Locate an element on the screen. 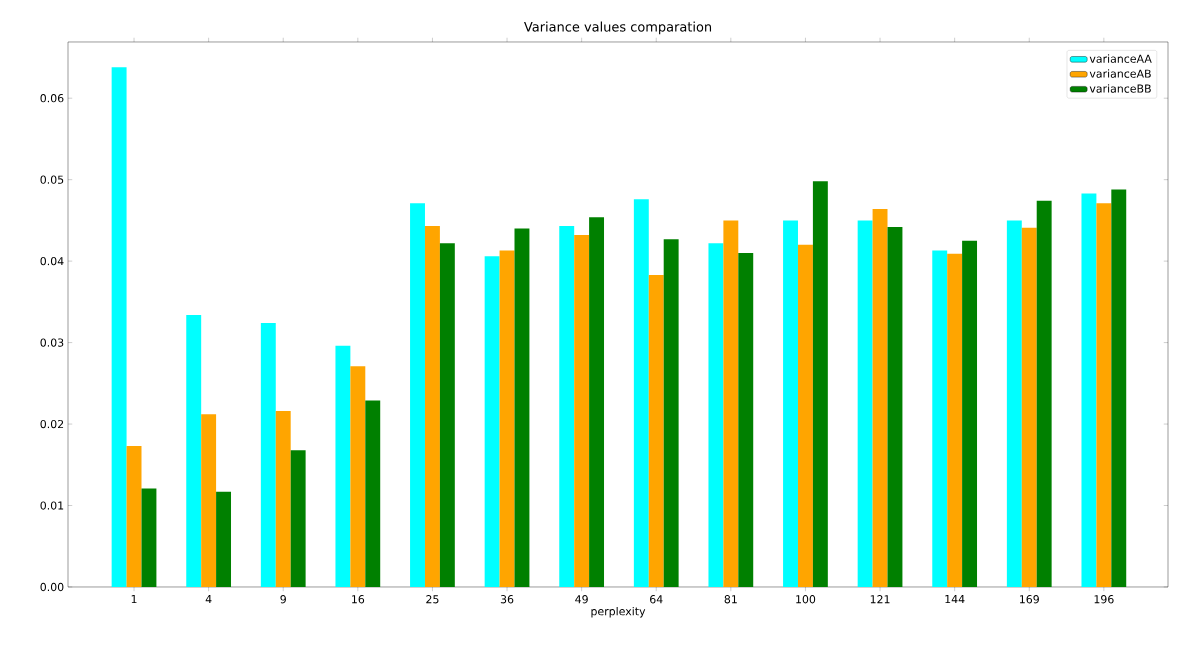 This screenshot has width=1182, height=649. chart-title: Variance values comparation is located at coordinates (618, 28).